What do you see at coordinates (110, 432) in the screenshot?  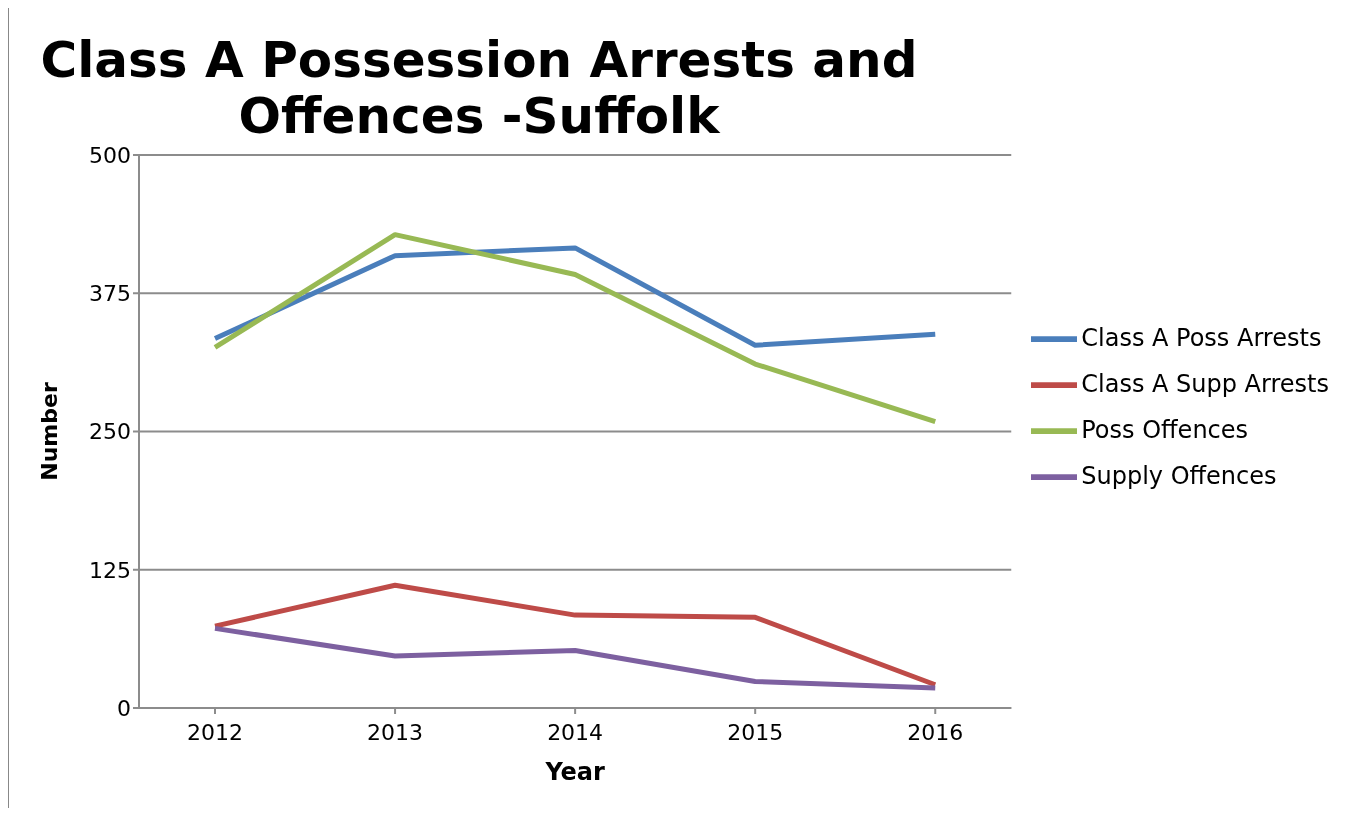 I see `y-tick-label: 250` at bounding box center [110, 432].